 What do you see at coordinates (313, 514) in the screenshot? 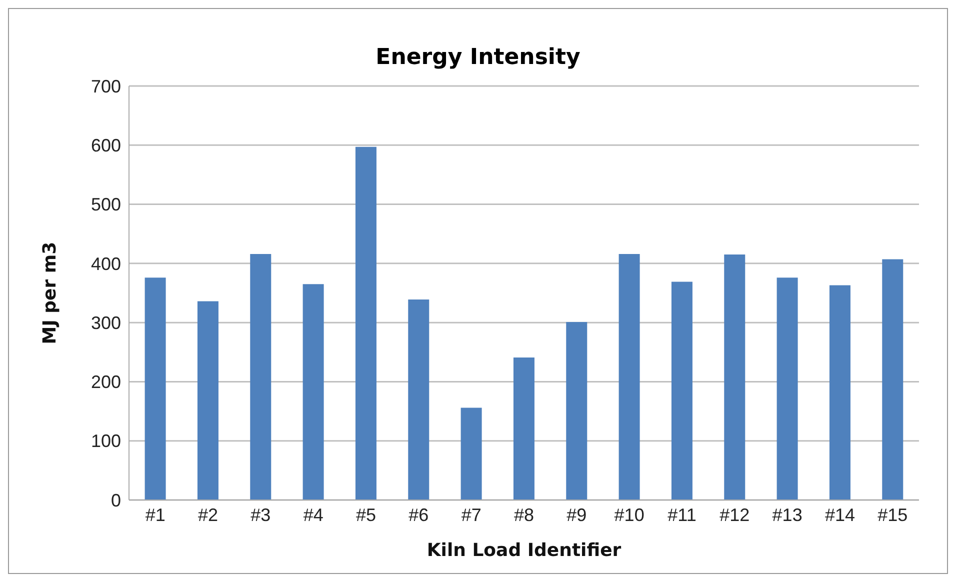
I see `x-tick-label: #4` at bounding box center [313, 514].